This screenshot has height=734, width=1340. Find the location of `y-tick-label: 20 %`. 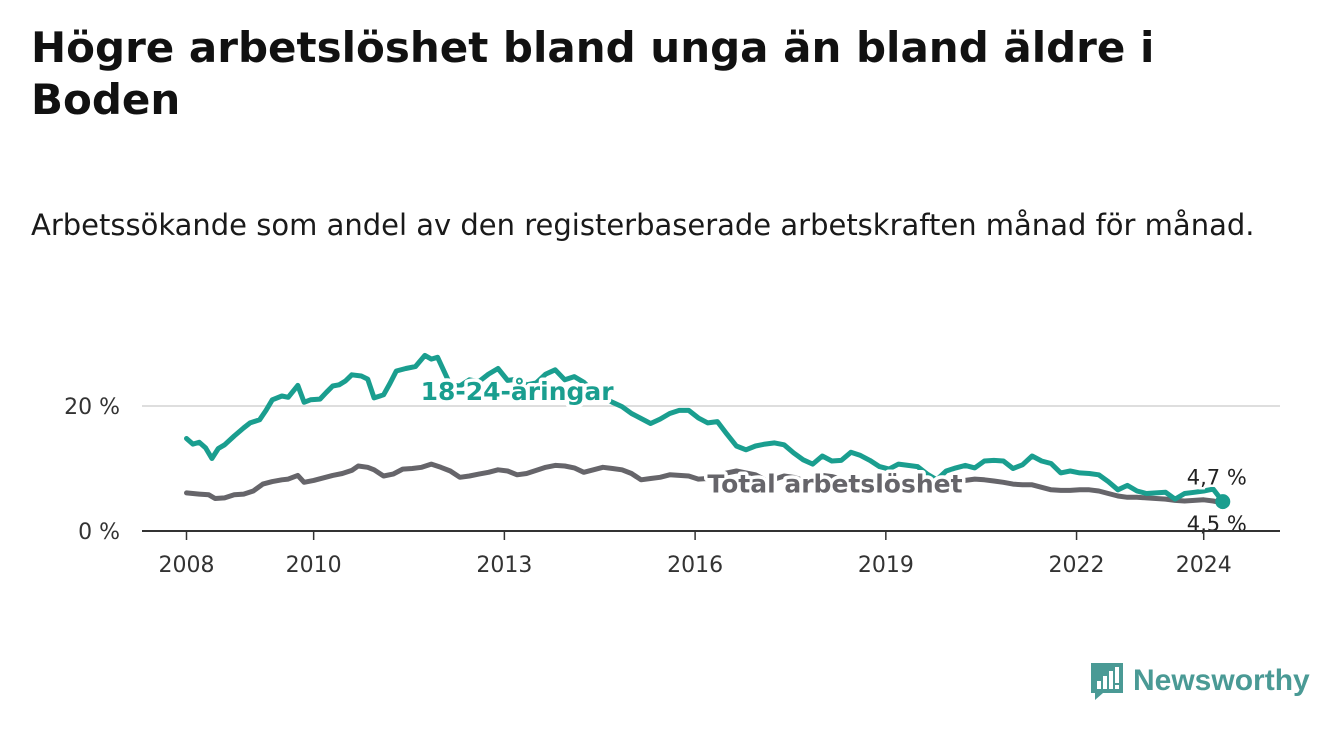

y-tick-label: 20 % is located at coordinates (92, 407).